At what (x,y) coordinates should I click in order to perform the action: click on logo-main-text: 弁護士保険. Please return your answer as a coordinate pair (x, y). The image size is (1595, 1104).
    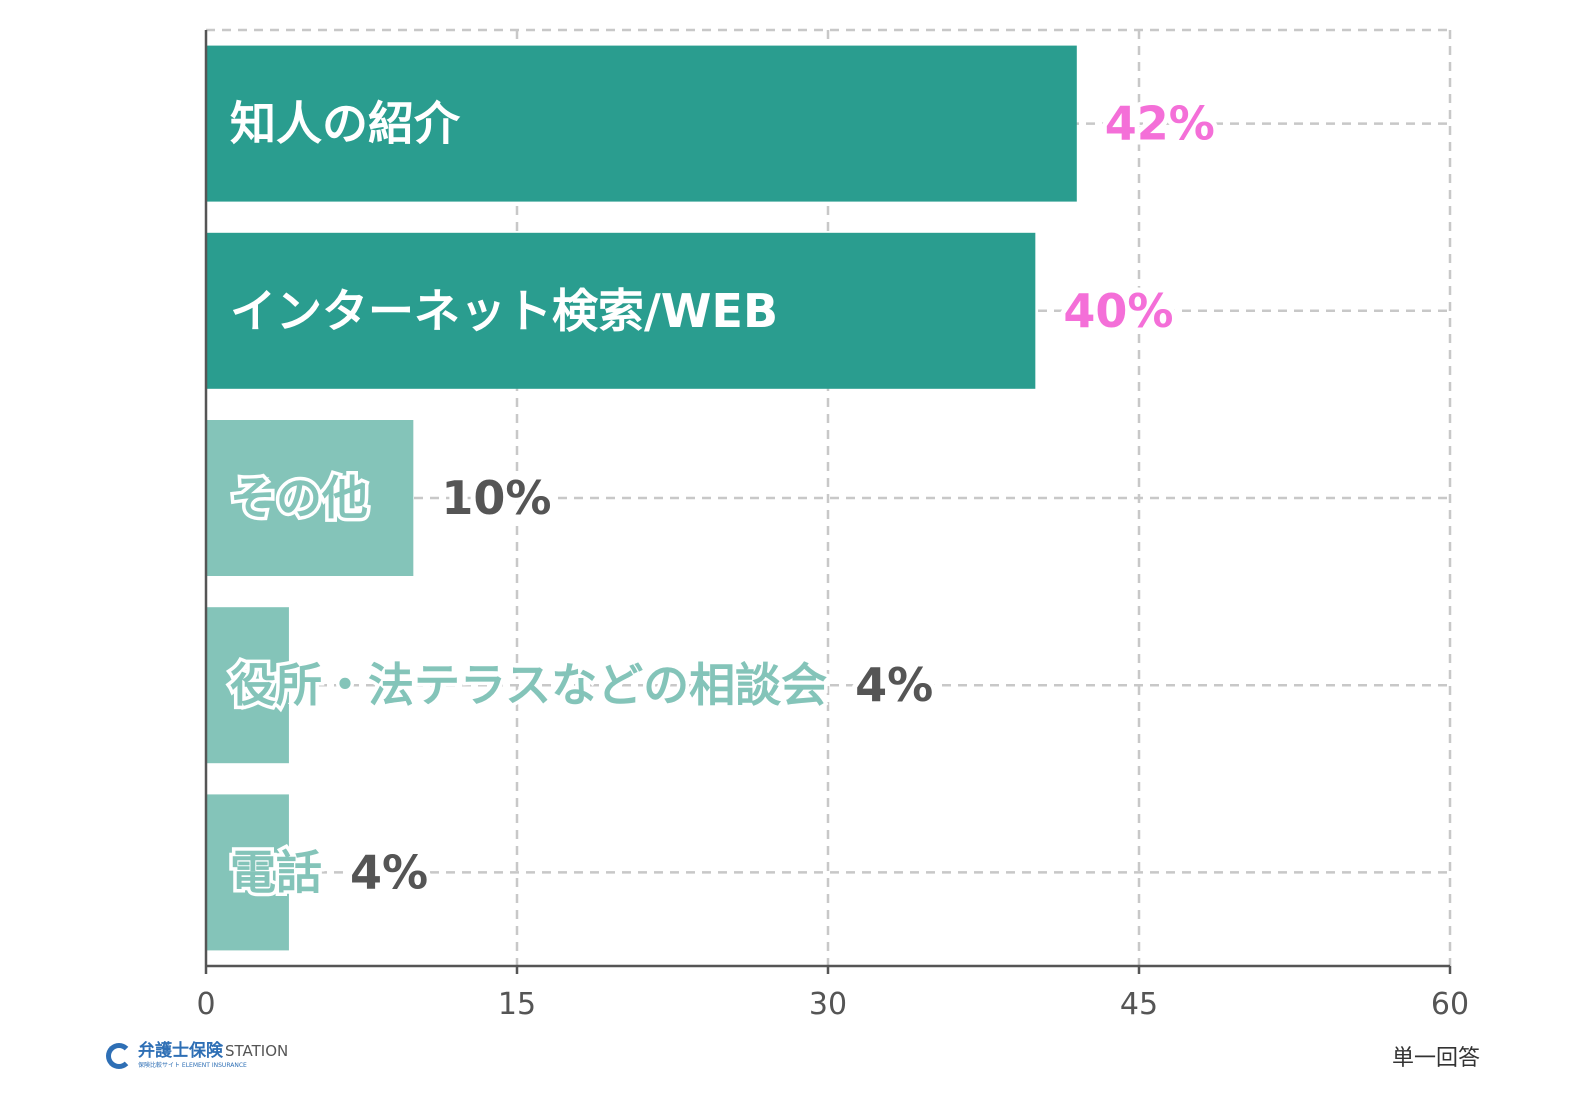
    Looking at the image, I should click on (180, 1051).